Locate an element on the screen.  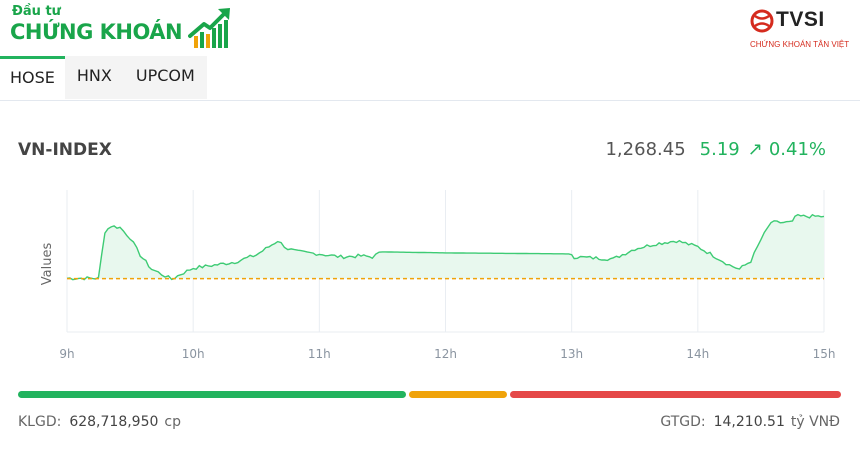
index-name: VN-INDEX is located at coordinates (65, 150).